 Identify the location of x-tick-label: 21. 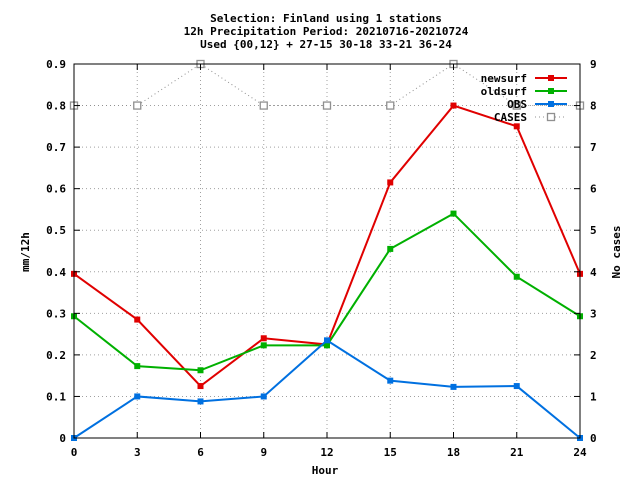
(517, 452).